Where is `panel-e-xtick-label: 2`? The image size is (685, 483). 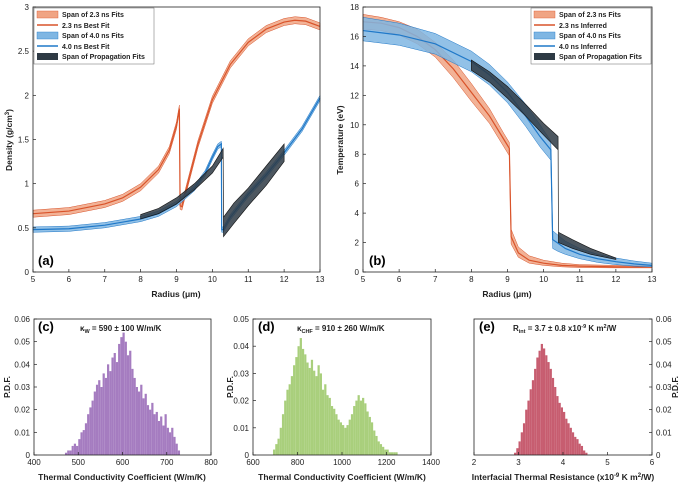
panel-e-xtick-label: 2 is located at coordinates (474, 462).